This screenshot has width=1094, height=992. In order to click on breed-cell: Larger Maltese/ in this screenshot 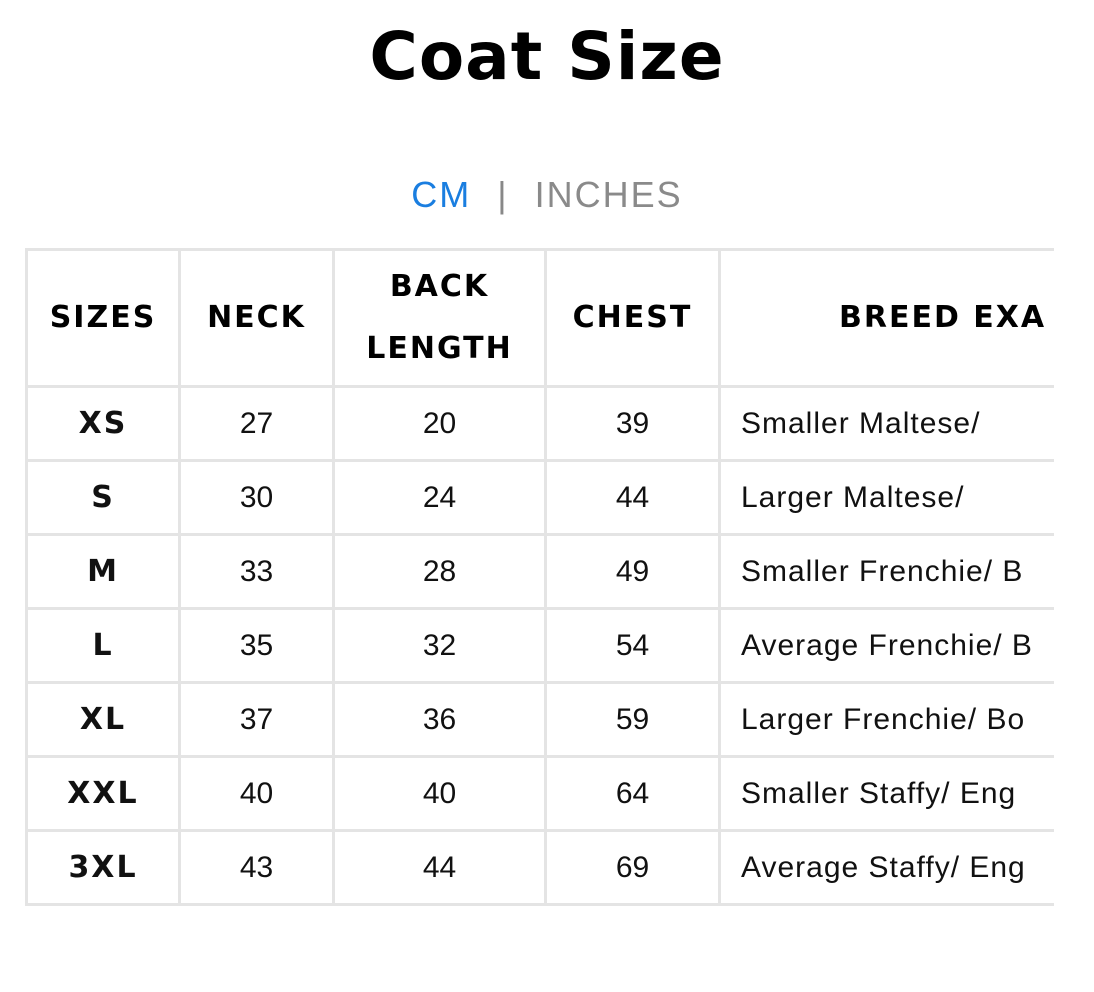, I will do `click(886, 497)`.